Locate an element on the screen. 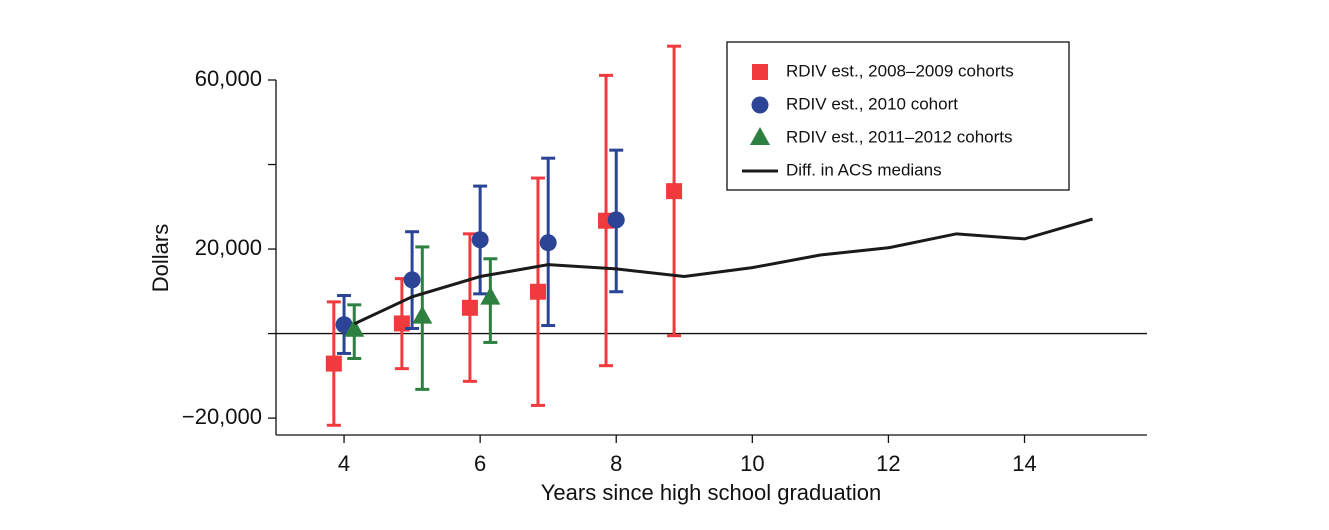 Image resolution: width=1329 pixels, height=530 pixels. legend-label: RDIV est., 2011–2012 cohorts is located at coordinates (899, 136).